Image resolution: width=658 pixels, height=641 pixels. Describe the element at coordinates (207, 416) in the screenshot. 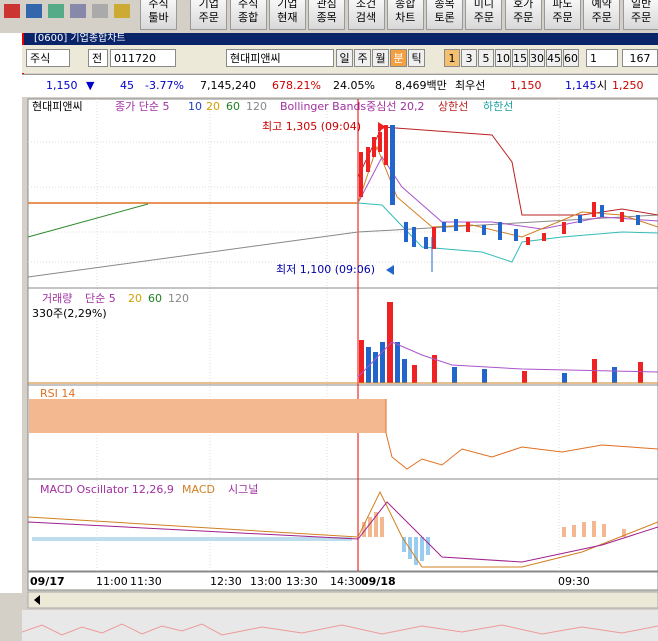

I see `rsi-area` at that location.